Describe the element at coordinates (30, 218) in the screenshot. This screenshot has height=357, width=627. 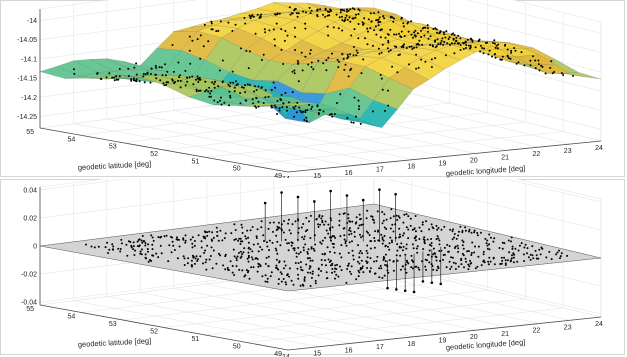
I see `z-tick-label: 0.02` at that location.